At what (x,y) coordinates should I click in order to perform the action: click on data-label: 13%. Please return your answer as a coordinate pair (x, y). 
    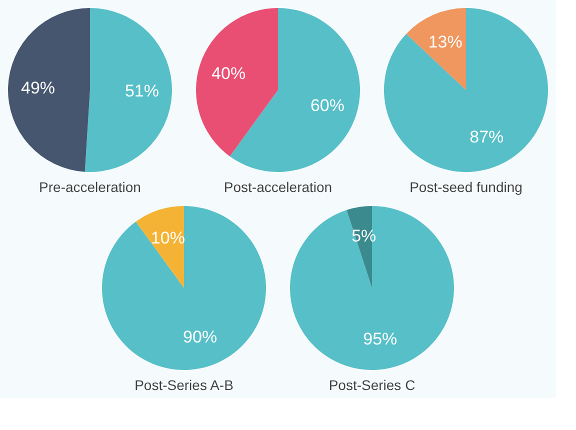
    Looking at the image, I should click on (445, 42).